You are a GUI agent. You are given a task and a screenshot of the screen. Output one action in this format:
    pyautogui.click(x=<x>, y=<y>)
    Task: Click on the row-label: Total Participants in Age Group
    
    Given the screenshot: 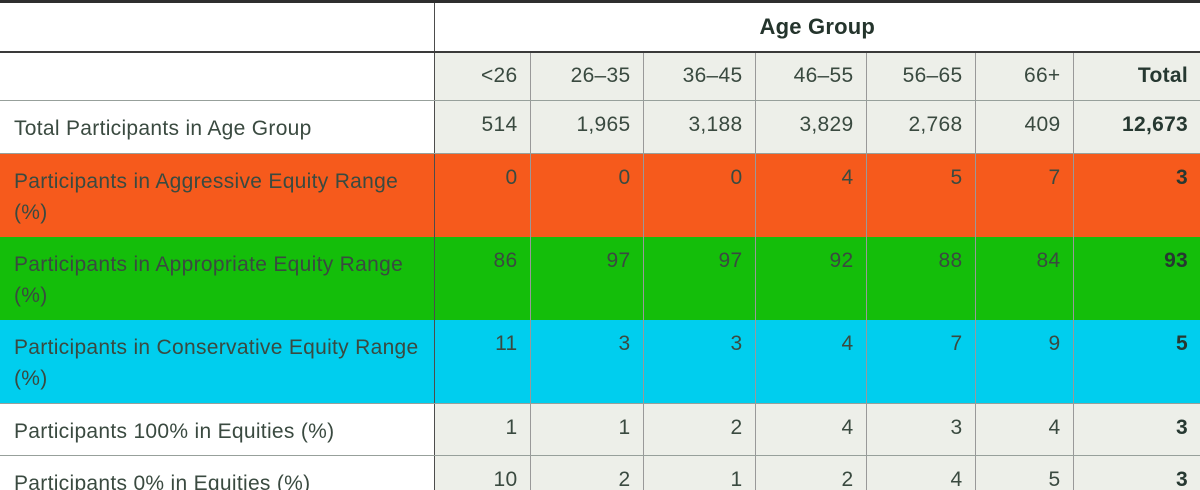 What is the action you would take?
    pyautogui.click(x=217, y=127)
    